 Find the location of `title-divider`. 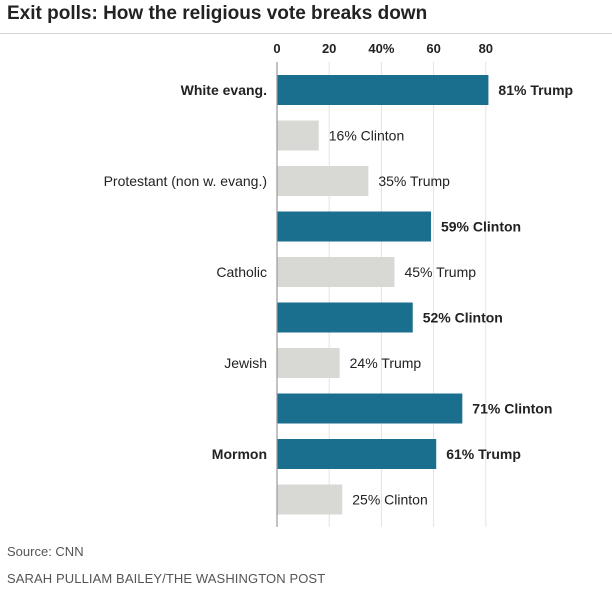

title-divider is located at coordinates (306, 33).